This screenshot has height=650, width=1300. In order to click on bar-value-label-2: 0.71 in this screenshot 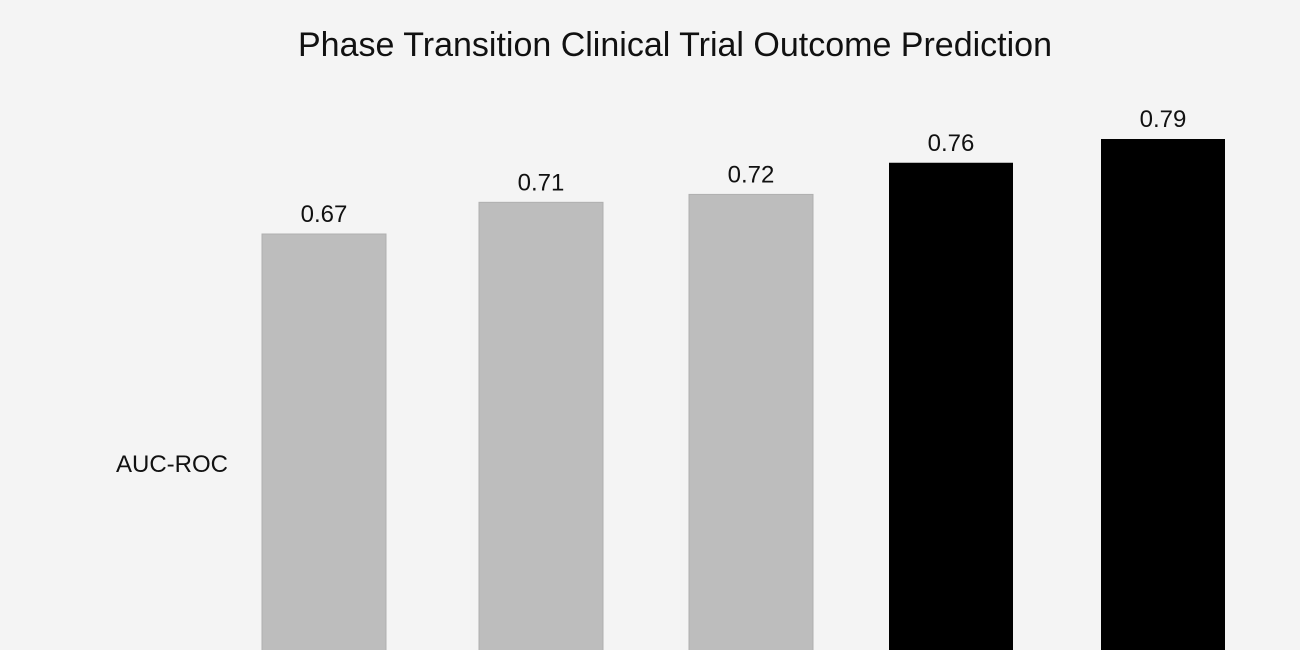, I will do `click(541, 182)`.